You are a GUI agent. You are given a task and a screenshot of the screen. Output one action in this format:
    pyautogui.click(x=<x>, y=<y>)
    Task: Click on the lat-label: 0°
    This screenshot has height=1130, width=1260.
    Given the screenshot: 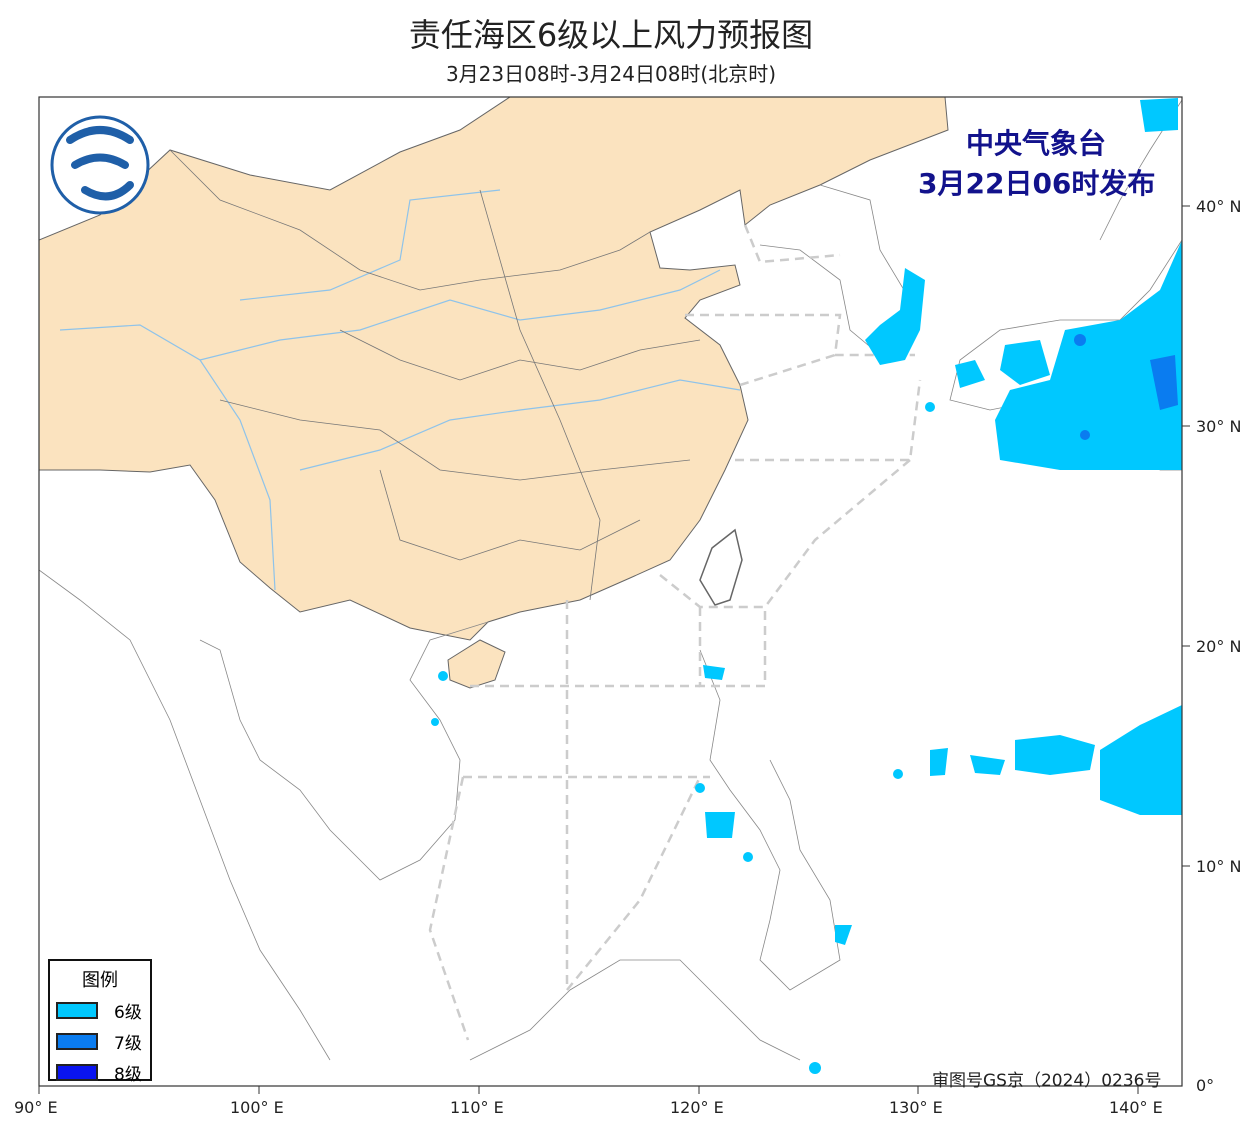 What is the action you would take?
    pyautogui.click(x=1205, y=1085)
    